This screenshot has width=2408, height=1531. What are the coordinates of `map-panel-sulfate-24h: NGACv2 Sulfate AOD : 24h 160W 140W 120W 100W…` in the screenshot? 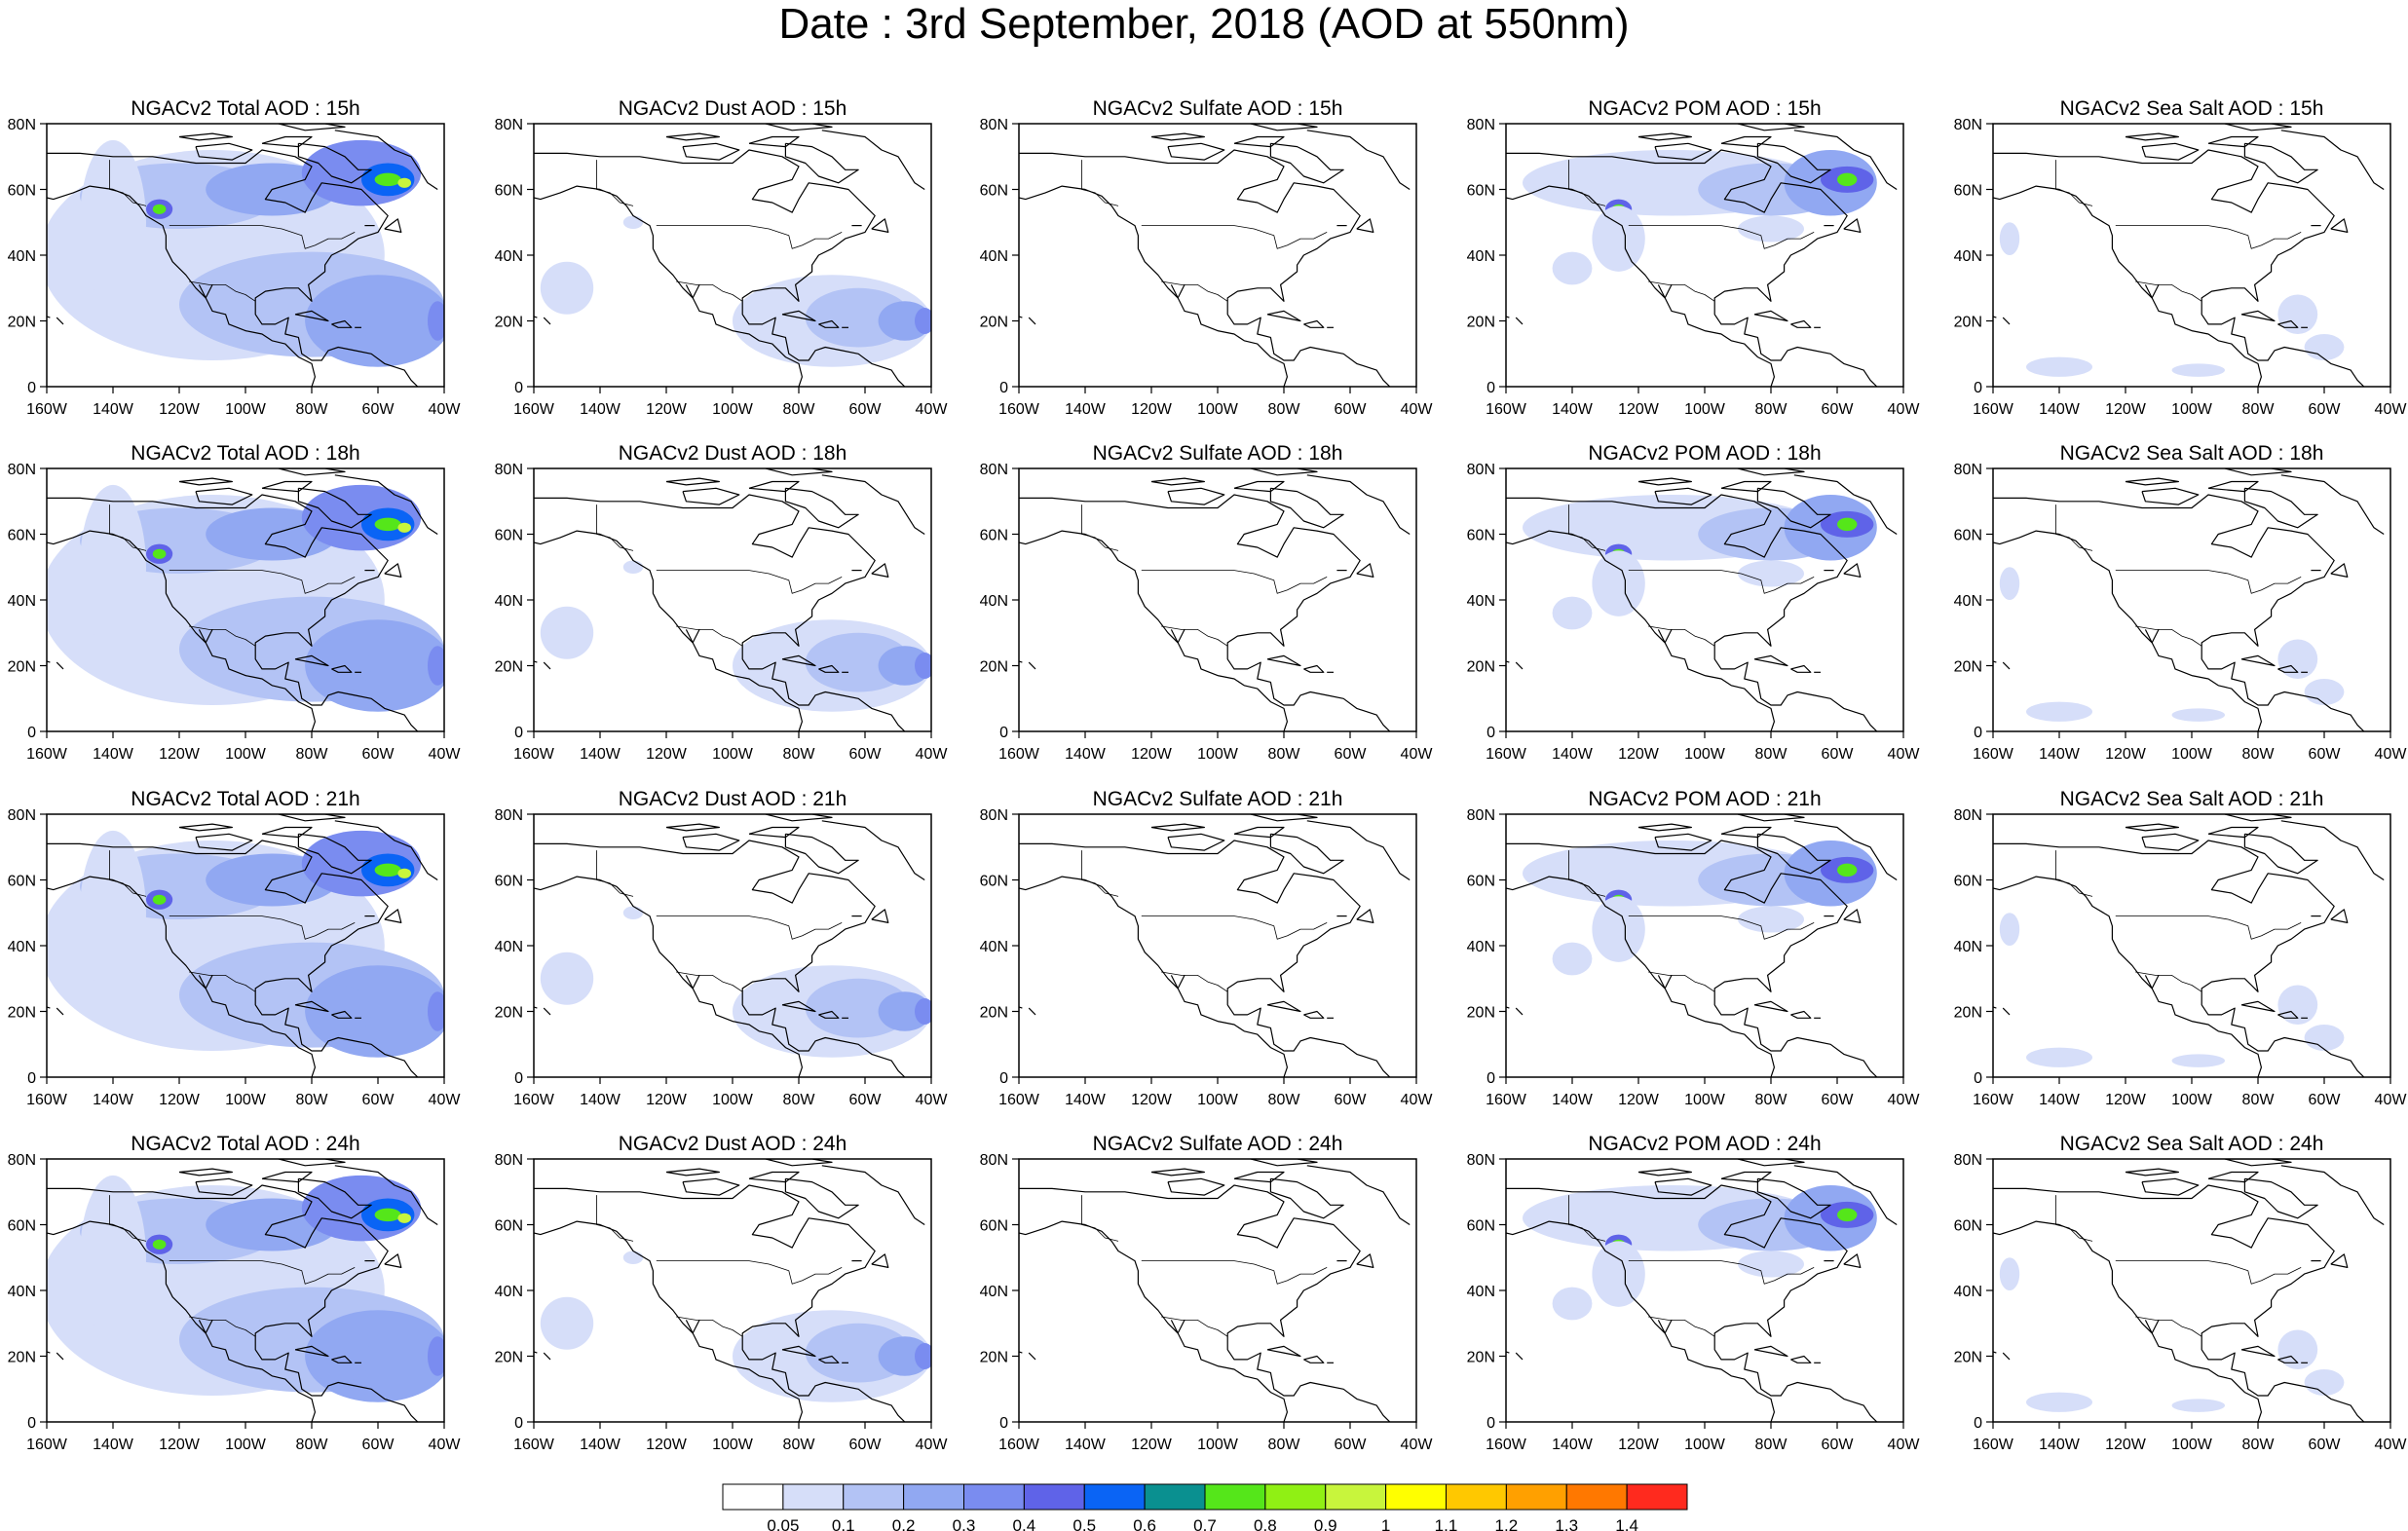 It's located at (1207, 1293).